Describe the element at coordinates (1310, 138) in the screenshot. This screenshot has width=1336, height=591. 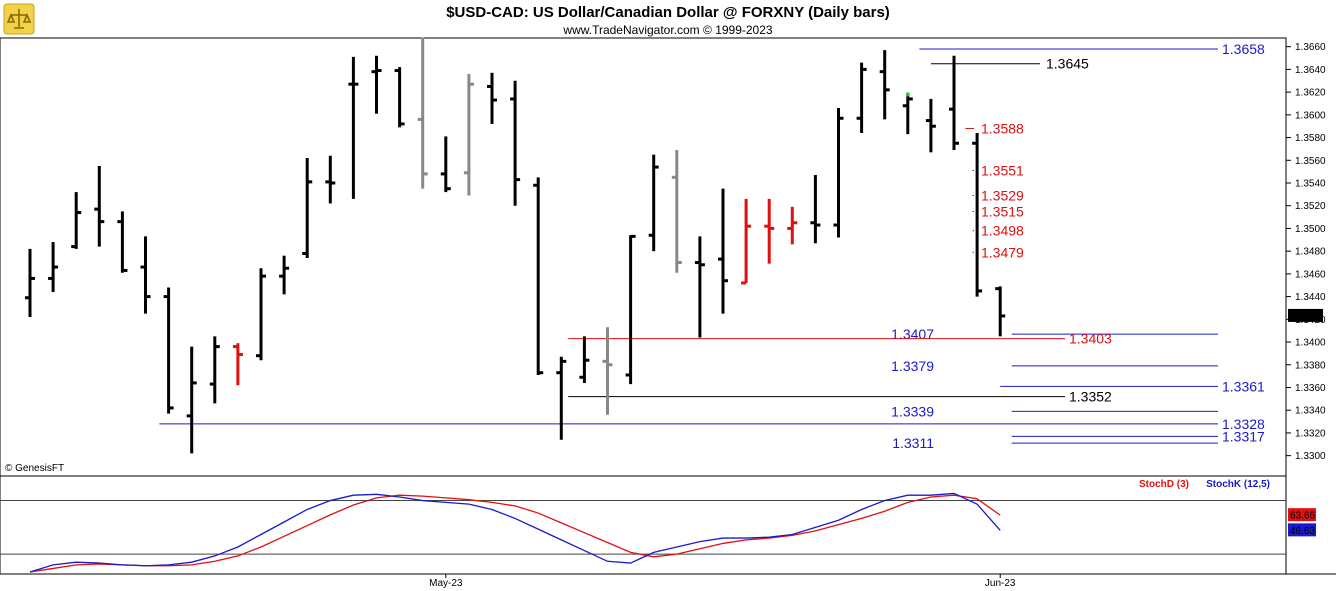
I see `y-tick-label: 1.3580` at that location.